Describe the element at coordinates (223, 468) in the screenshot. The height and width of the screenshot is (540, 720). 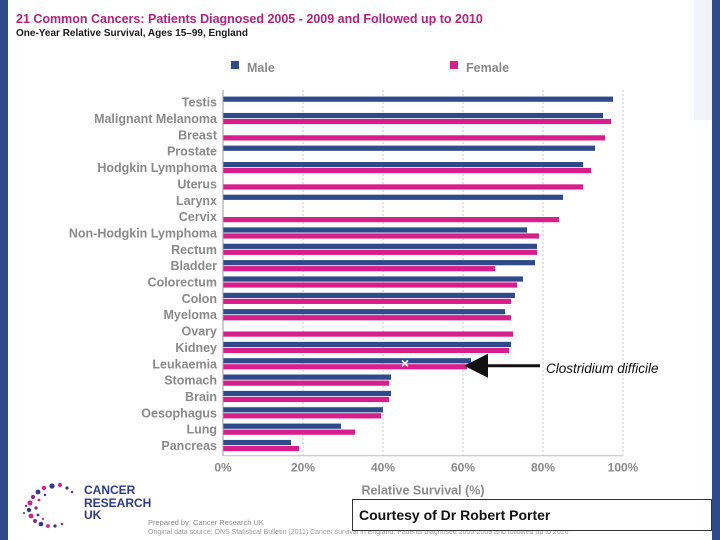
I see `x-tick-label: 0%` at that location.